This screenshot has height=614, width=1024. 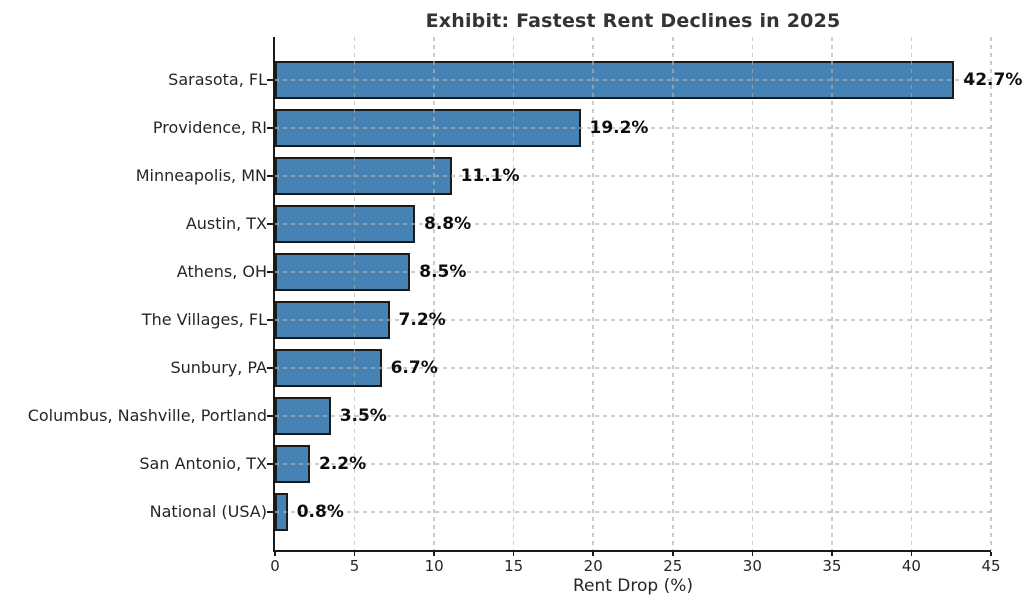 I want to click on x-axis-label: Rent Drop (%), so click(x=633, y=586).